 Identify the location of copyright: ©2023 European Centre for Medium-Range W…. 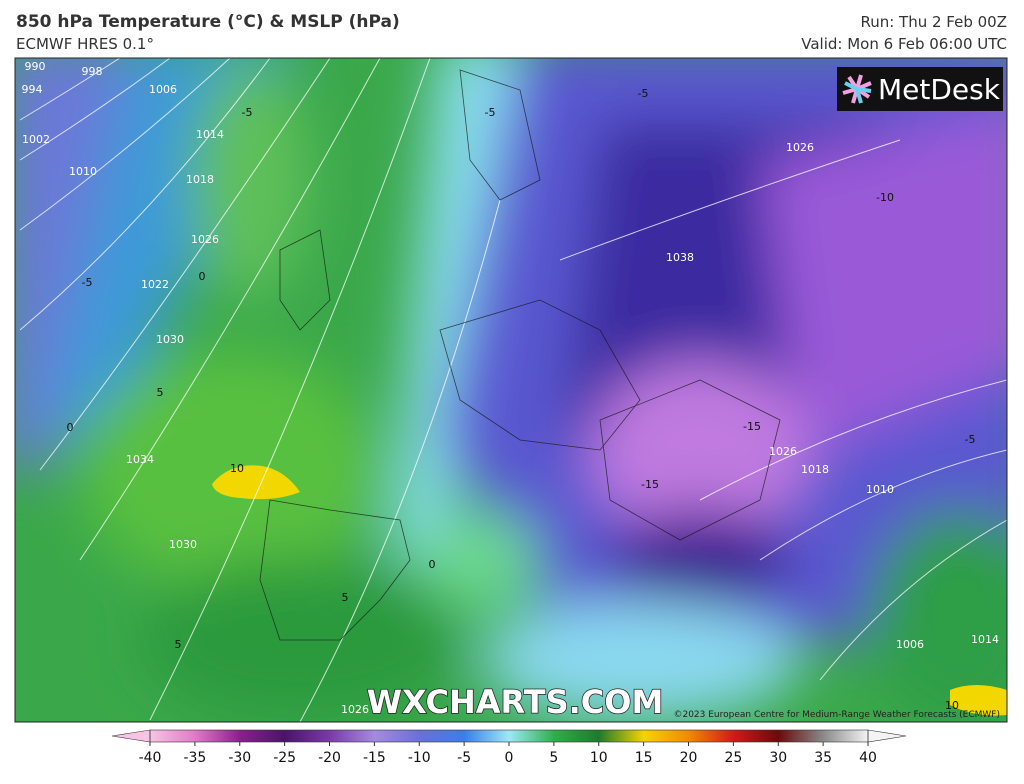
(836, 715).